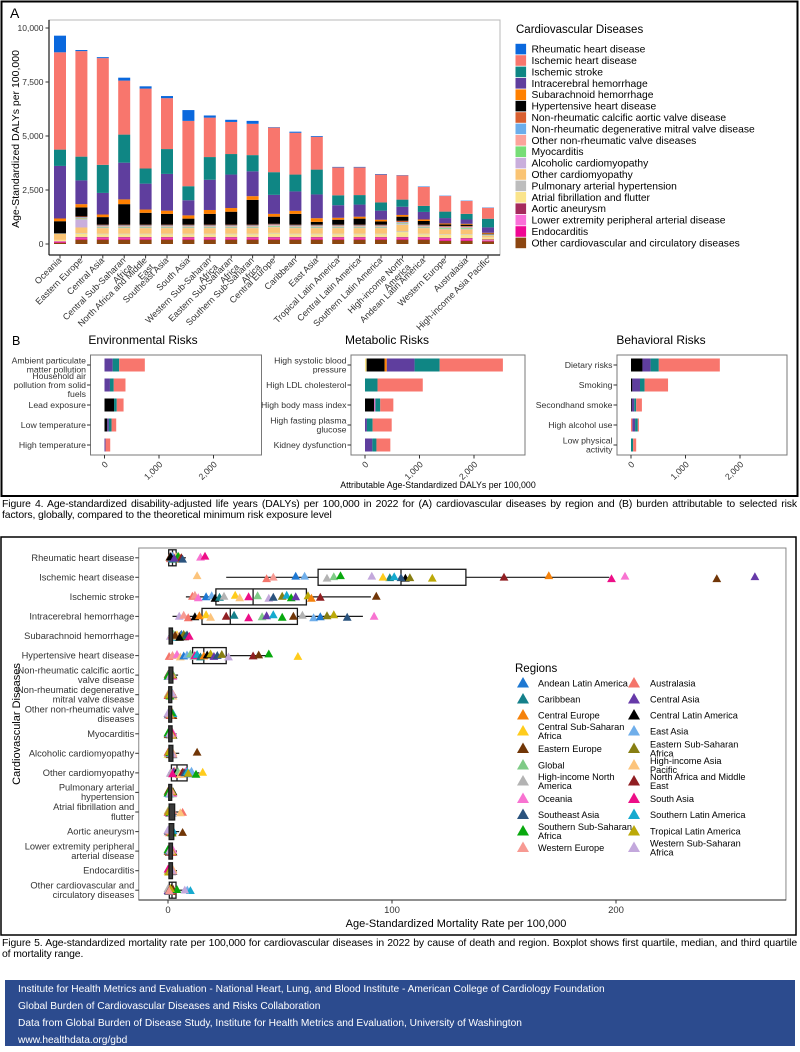 This screenshot has height=1052, width=800. I want to click on svg-text: Central Sub-Saharan, so click(581, 727).